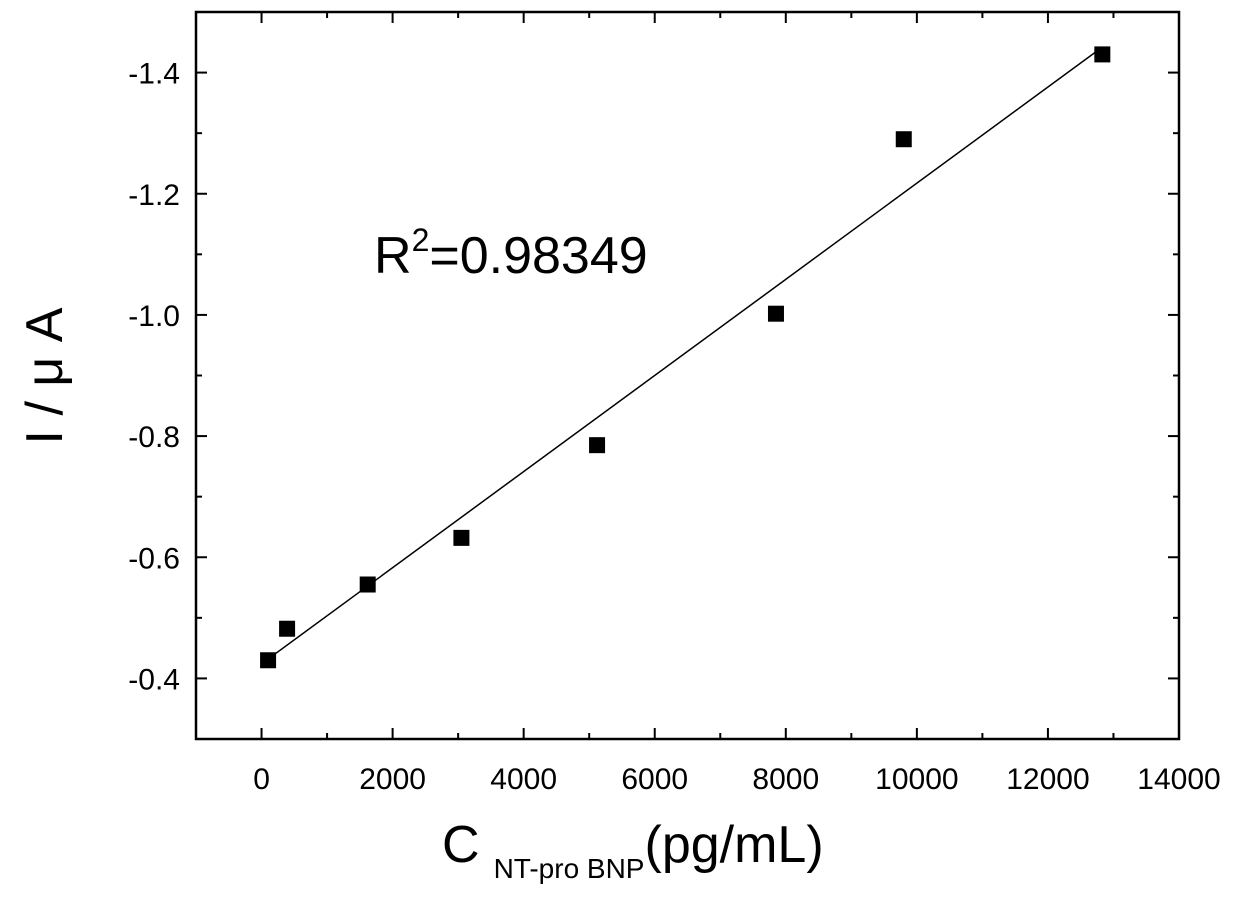 This screenshot has width=1240, height=898. I want to click on annotation-superscript: 2, so click(421, 240).